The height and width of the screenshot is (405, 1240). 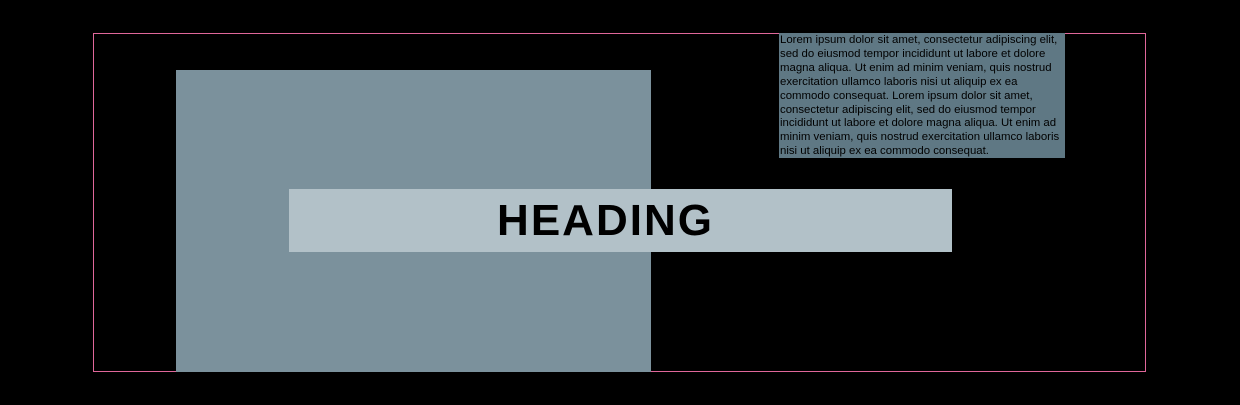 What do you see at coordinates (605, 220) in the screenshot?
I see `heading-text: HEADING` at bounding box center [605, 220].